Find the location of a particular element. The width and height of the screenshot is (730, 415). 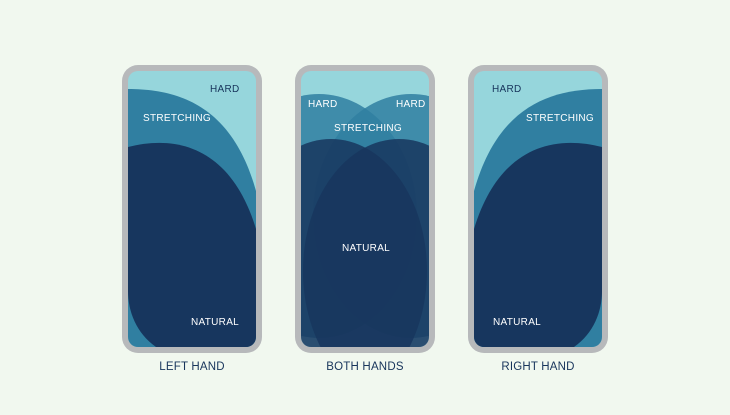

hard-label-left: HARD is located at coordinates (323, 104).